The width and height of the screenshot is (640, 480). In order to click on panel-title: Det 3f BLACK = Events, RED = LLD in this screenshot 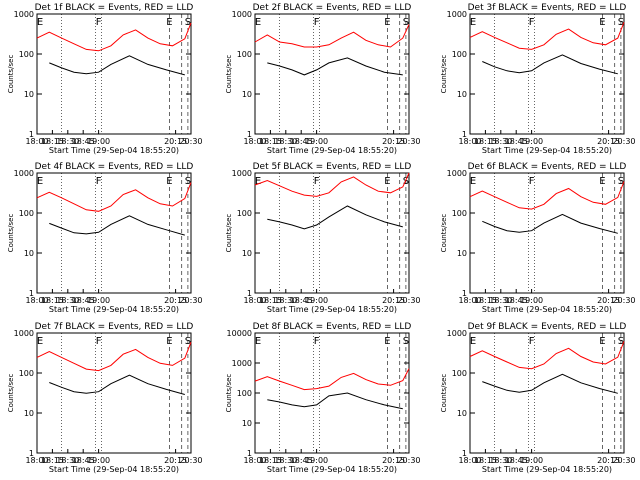, I will do `click(547, 8)`.